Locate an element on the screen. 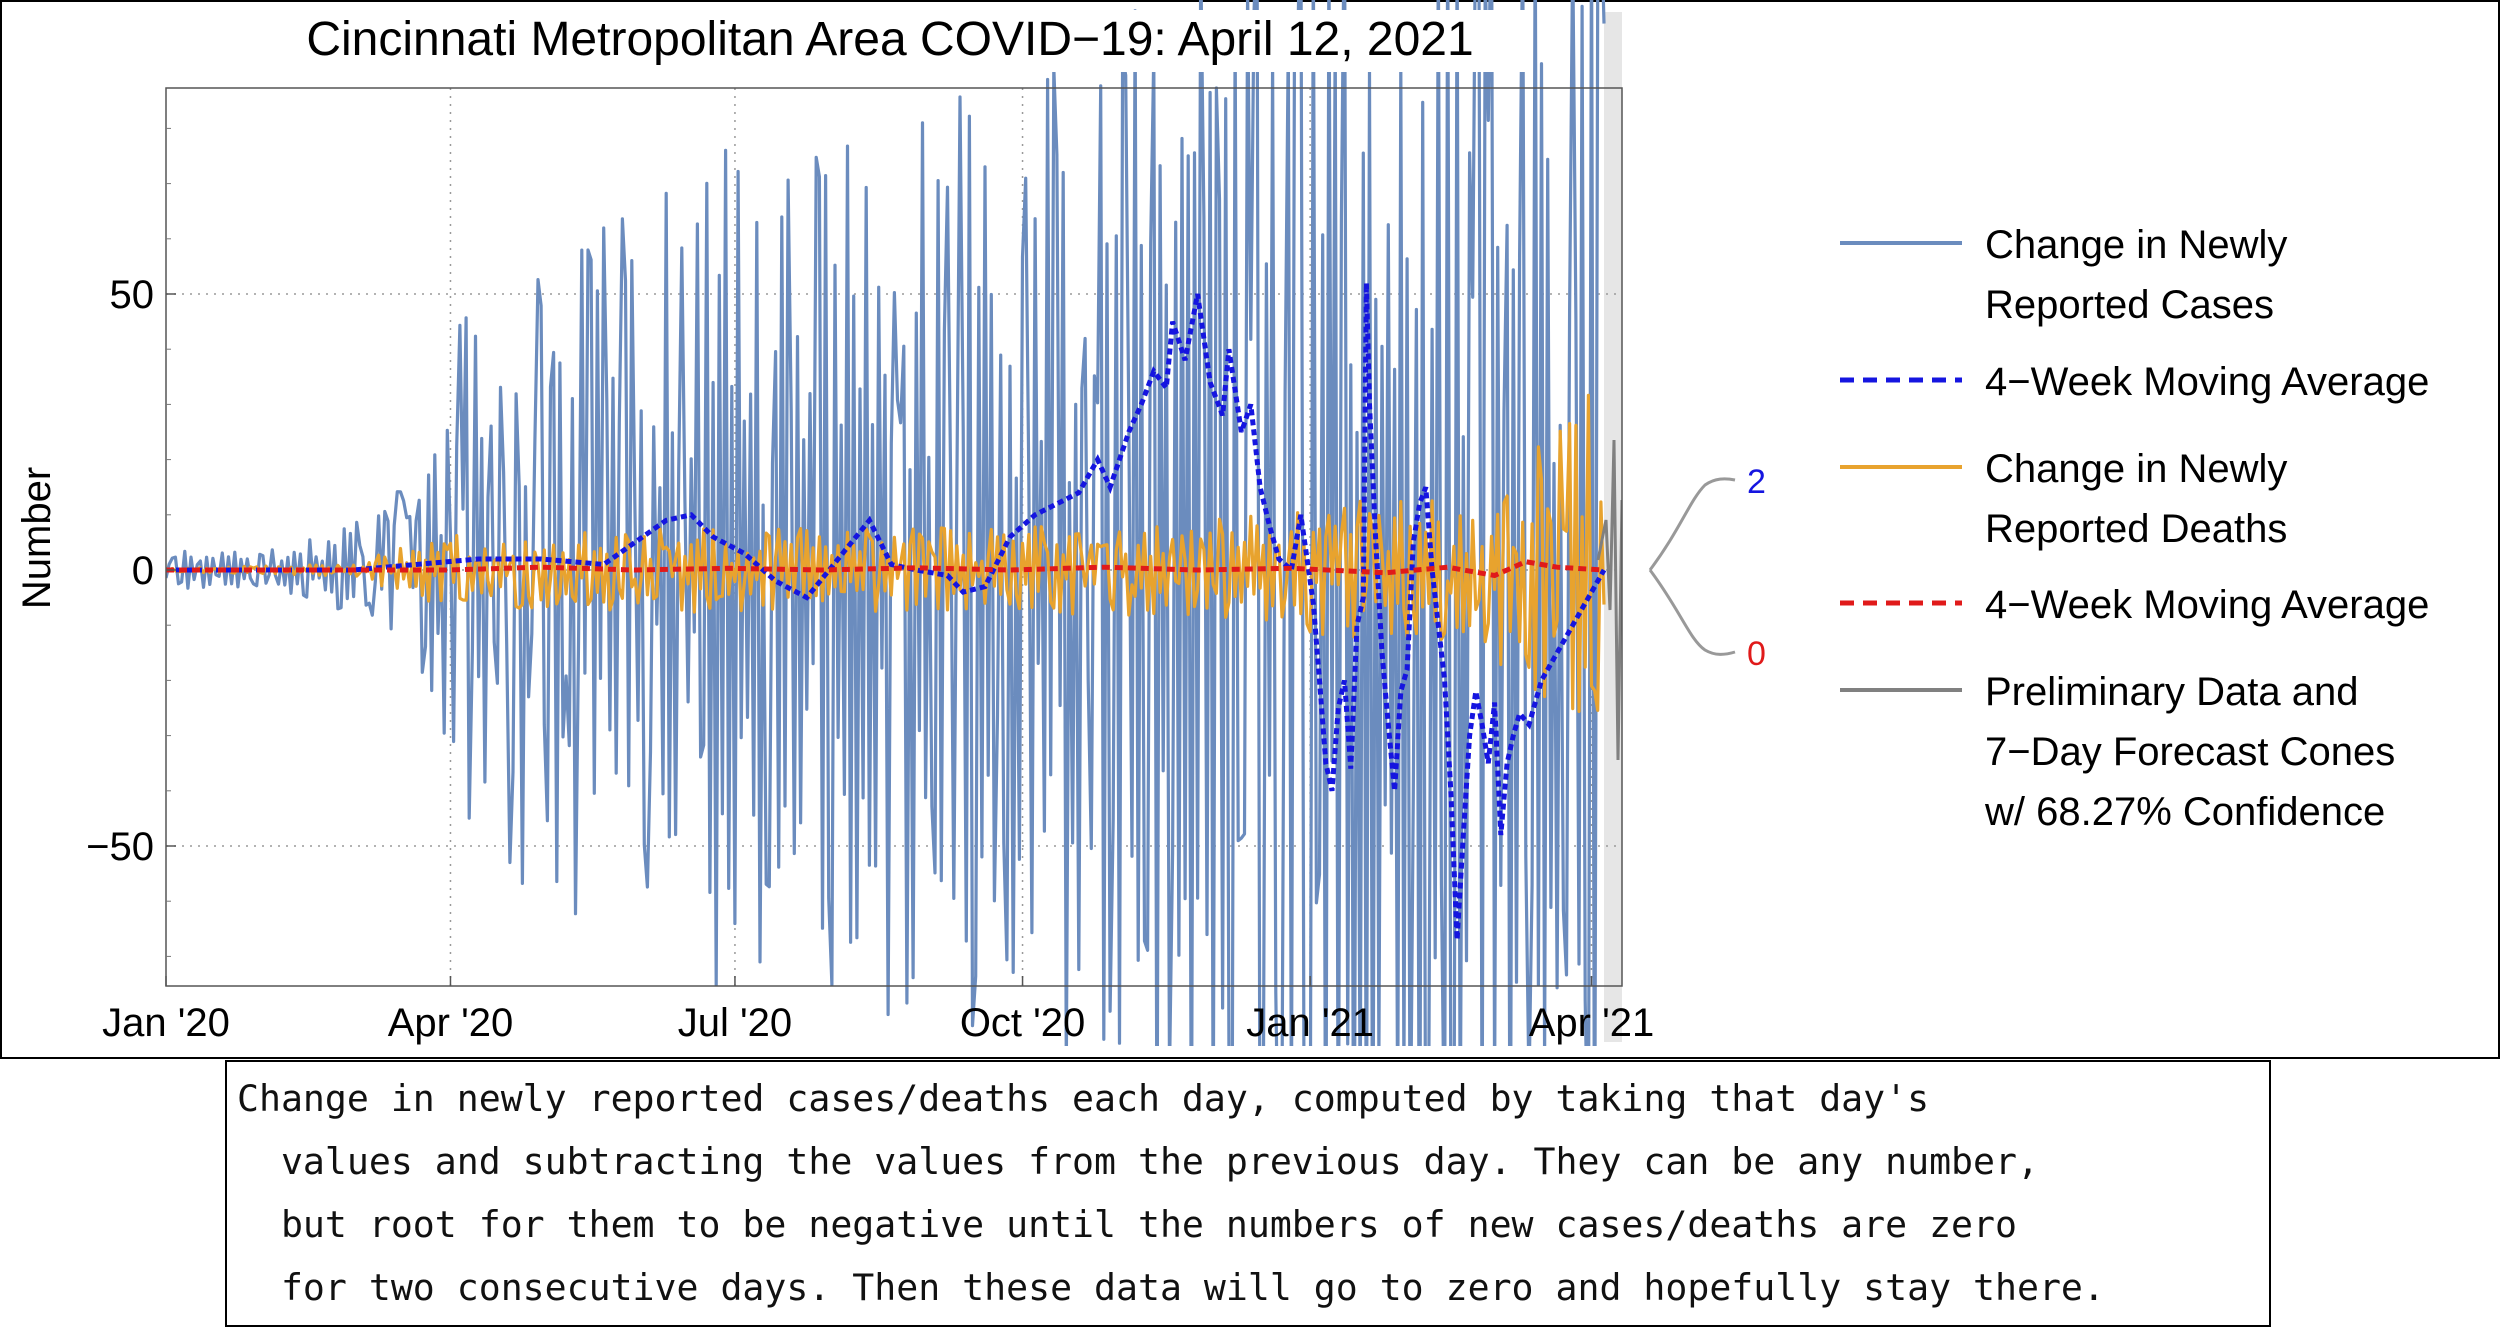 The height and width of the screenshot is (1331, 2500). x-tick-label: Oct '20 is located at coordinates (1022, 1023).